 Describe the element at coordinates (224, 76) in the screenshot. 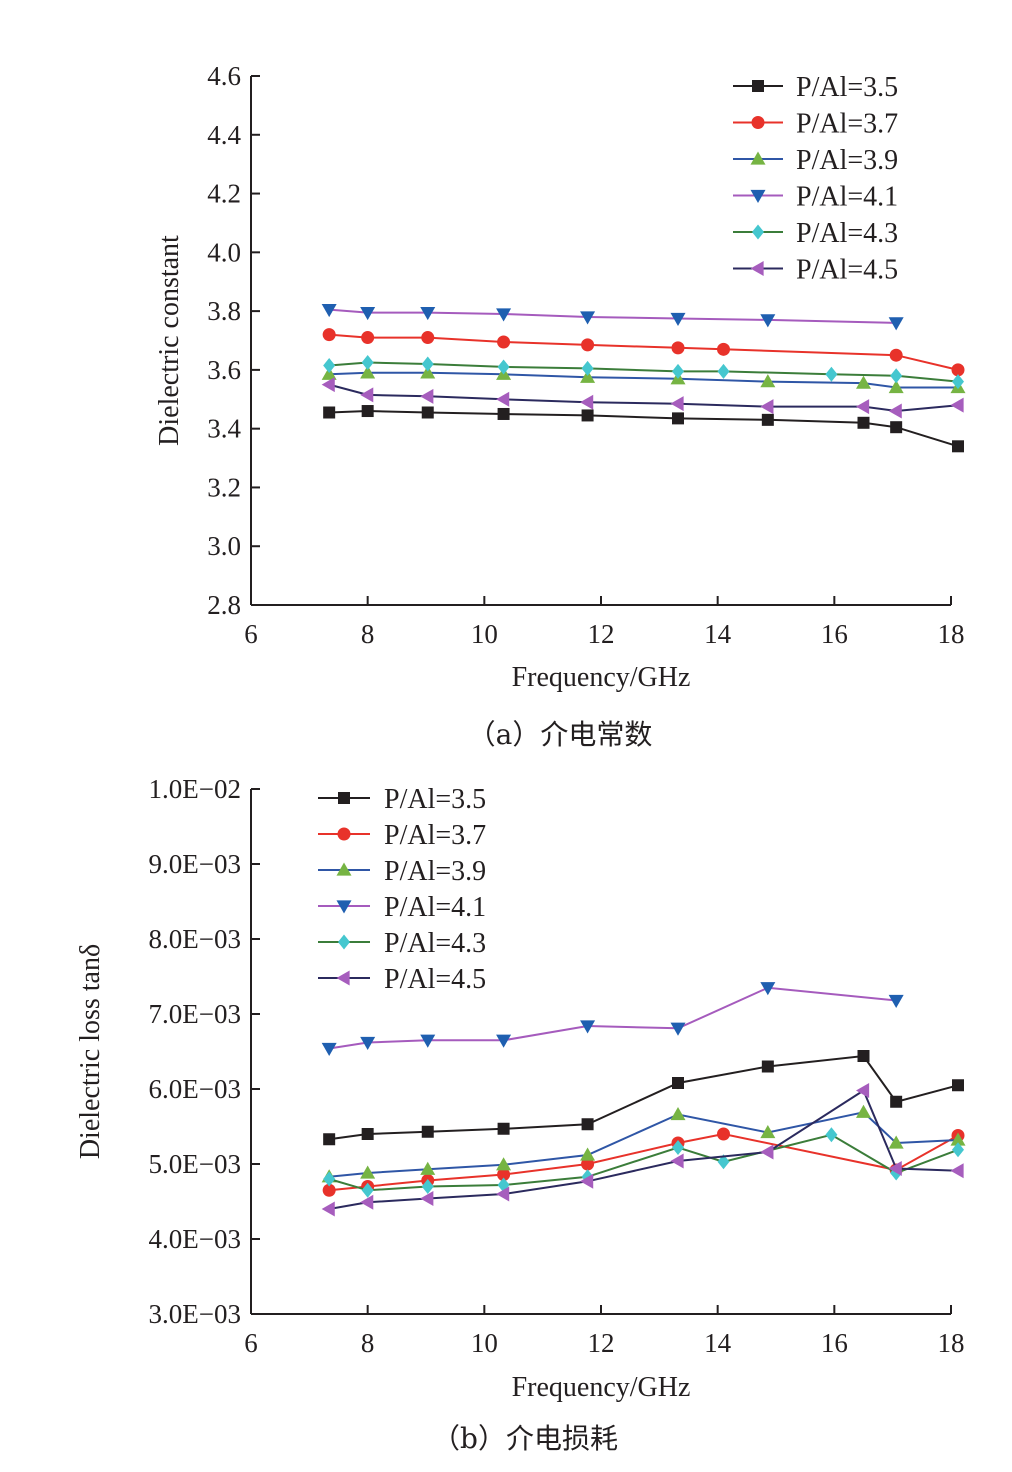

I see `y-tick-label: 4.6` at that location.